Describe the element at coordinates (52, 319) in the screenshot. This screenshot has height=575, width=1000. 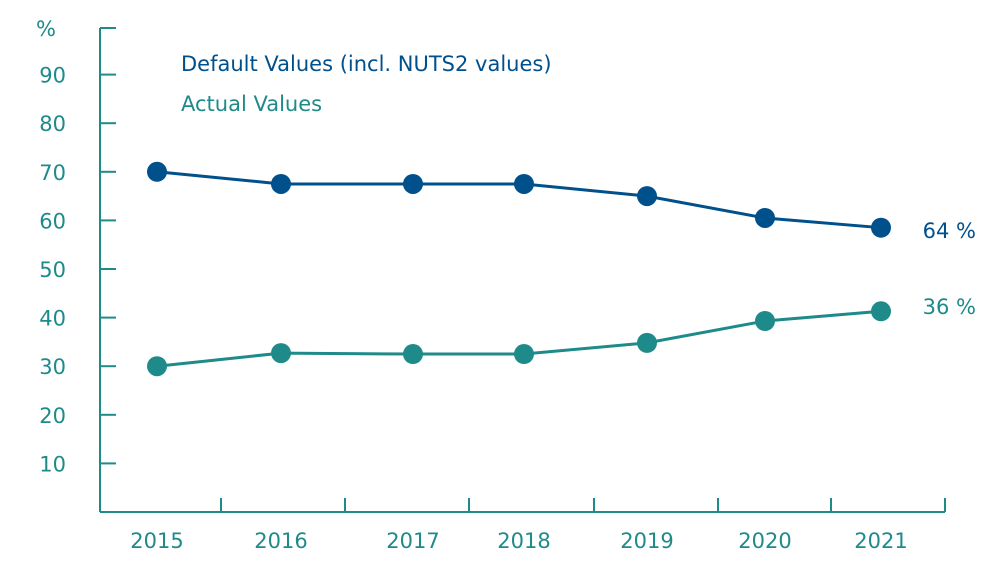
I see `y-tick-label: 40` at that location.